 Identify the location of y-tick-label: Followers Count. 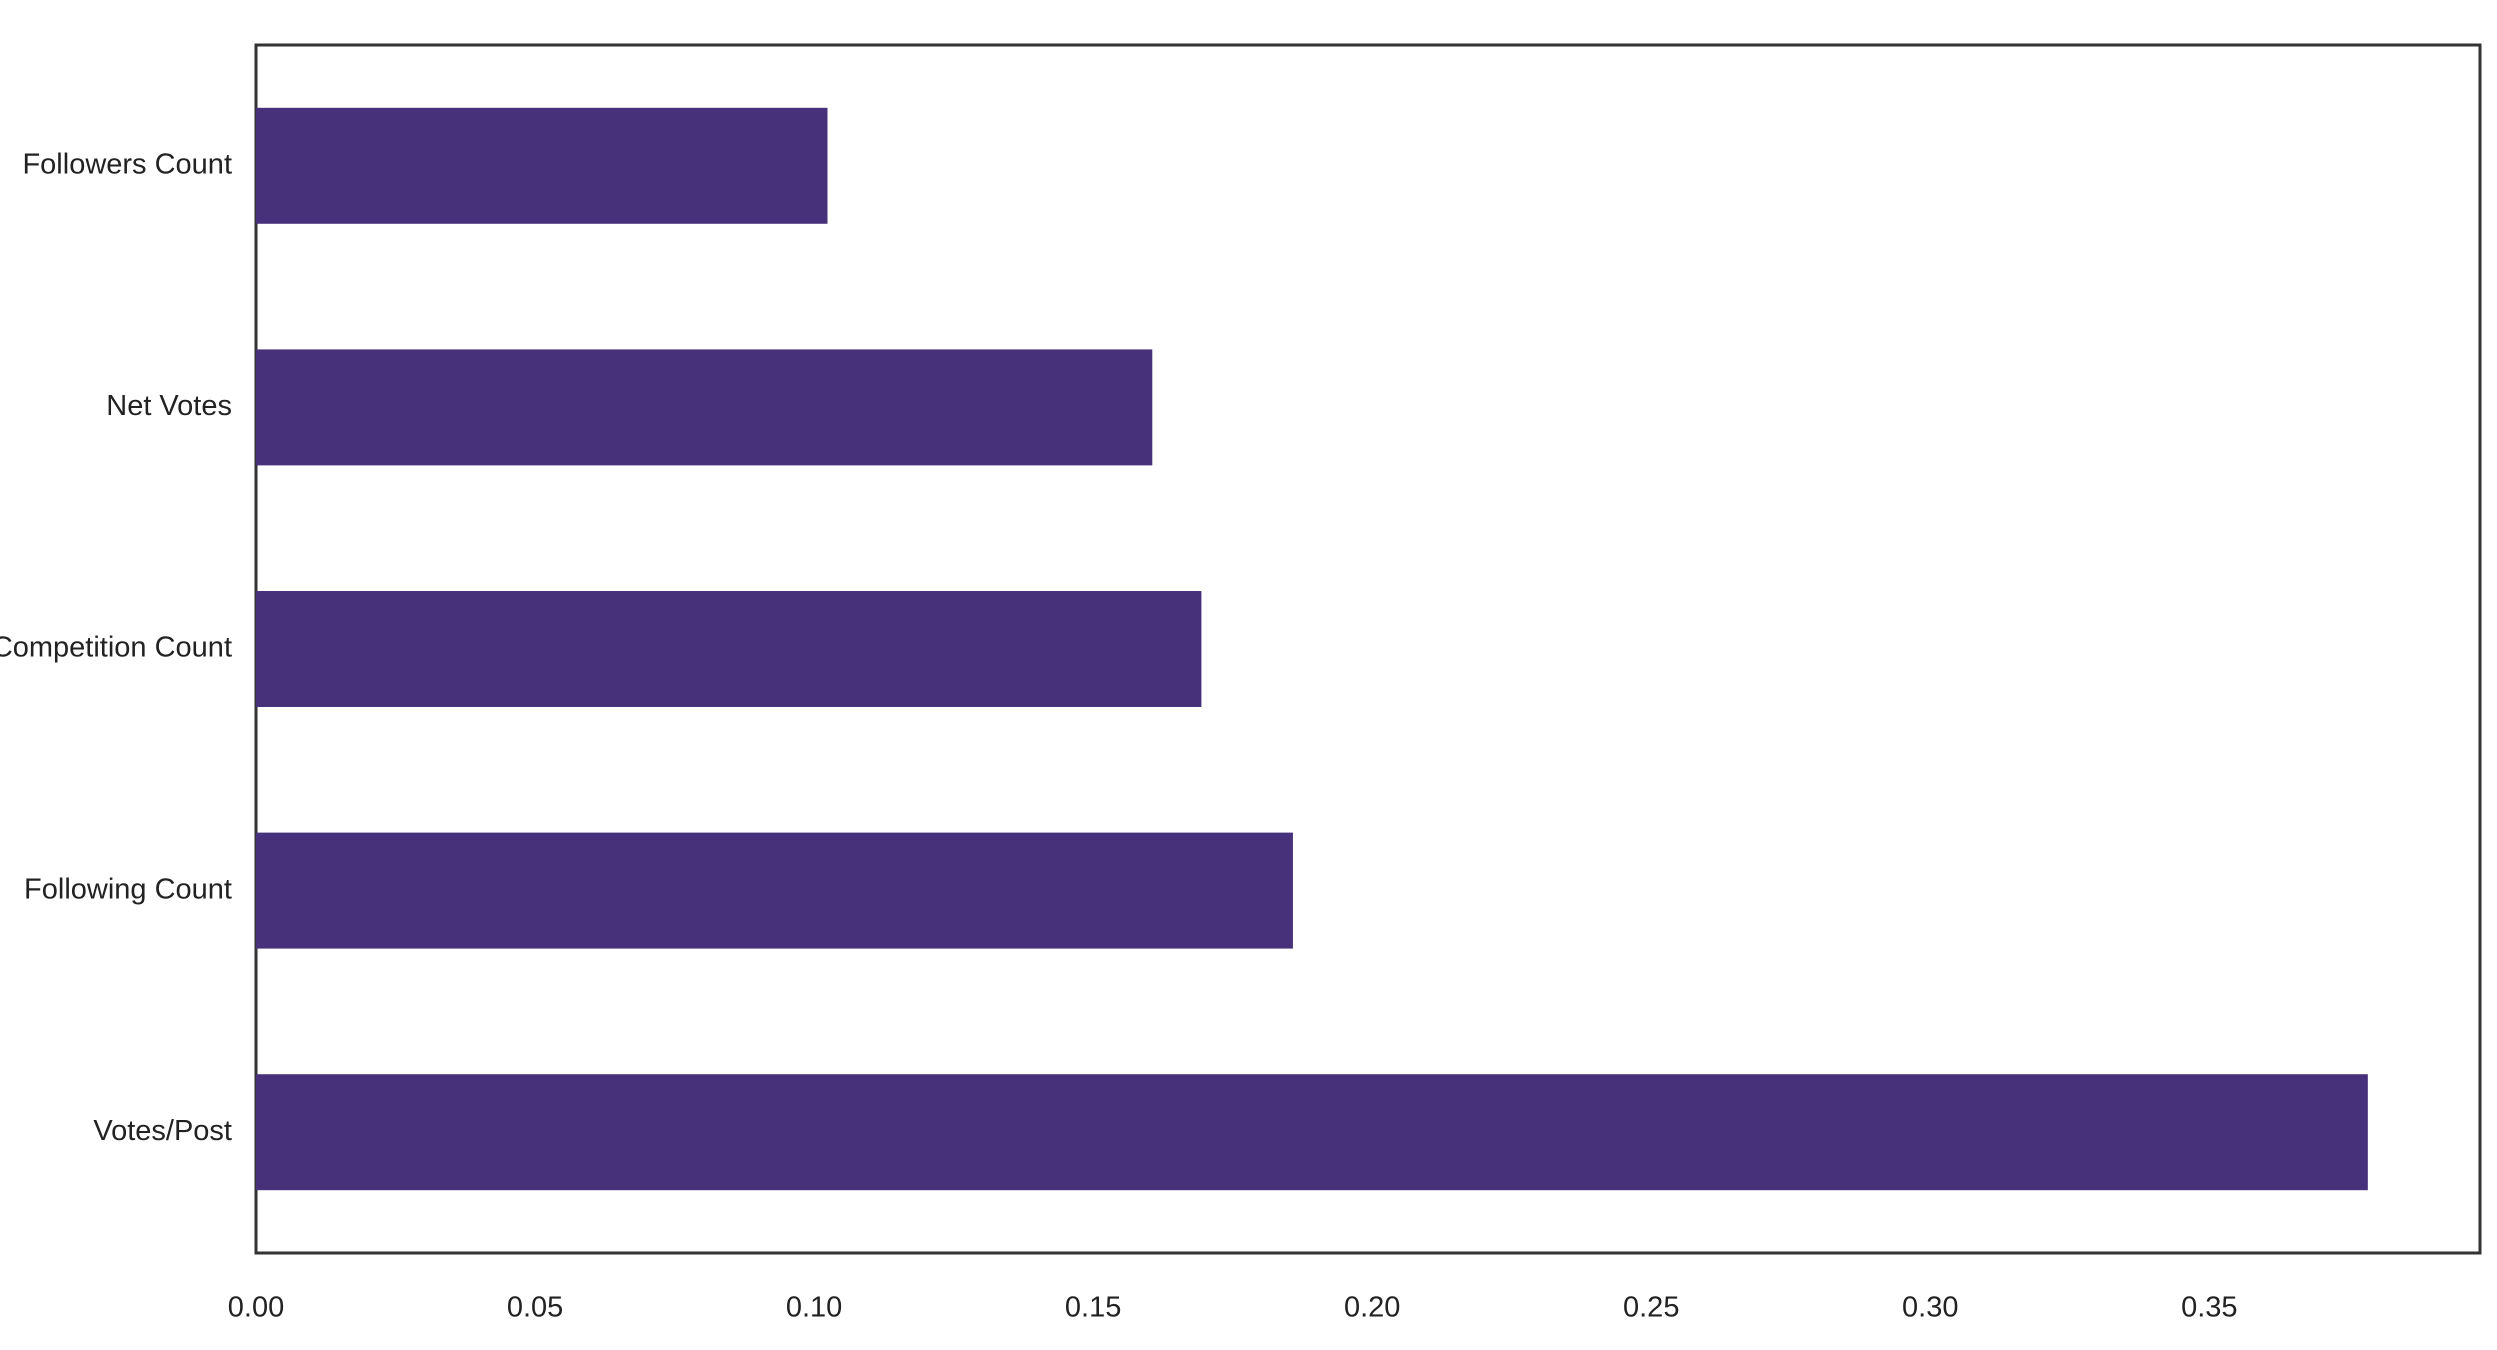
(127, 164).